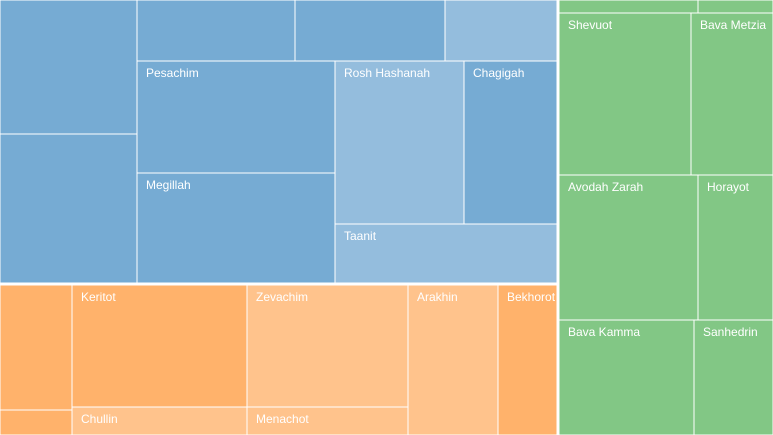  I want to click on treemap-tile-taanit: Taanit, so click(446, 253).